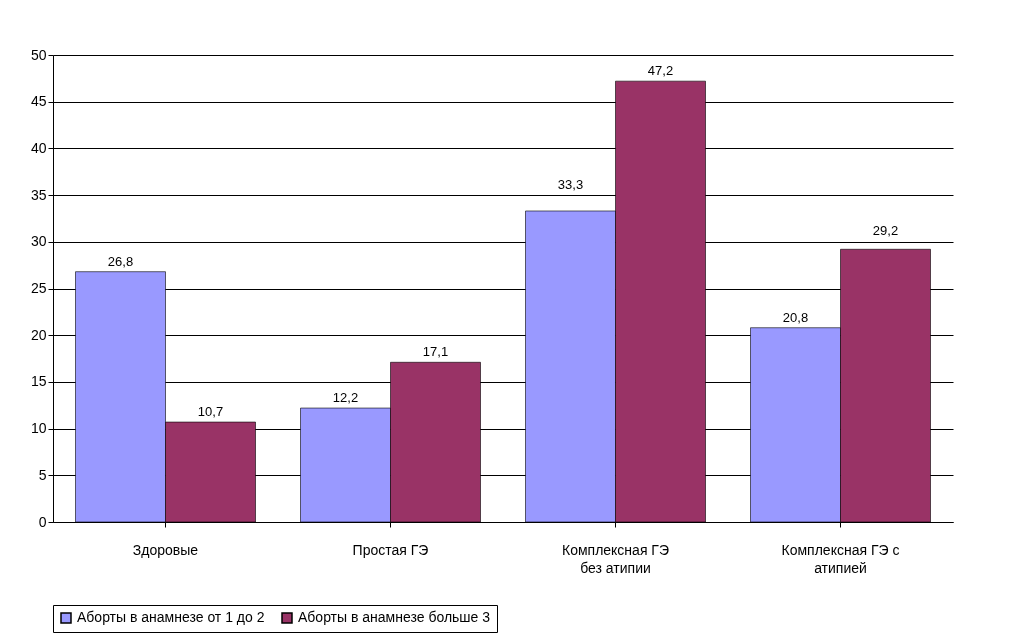 The height and width of the screenshot is (644, 1020). Describe the element at coordinates (660, 71) in the screenshot. I see `data-label: 47,2` at that location.